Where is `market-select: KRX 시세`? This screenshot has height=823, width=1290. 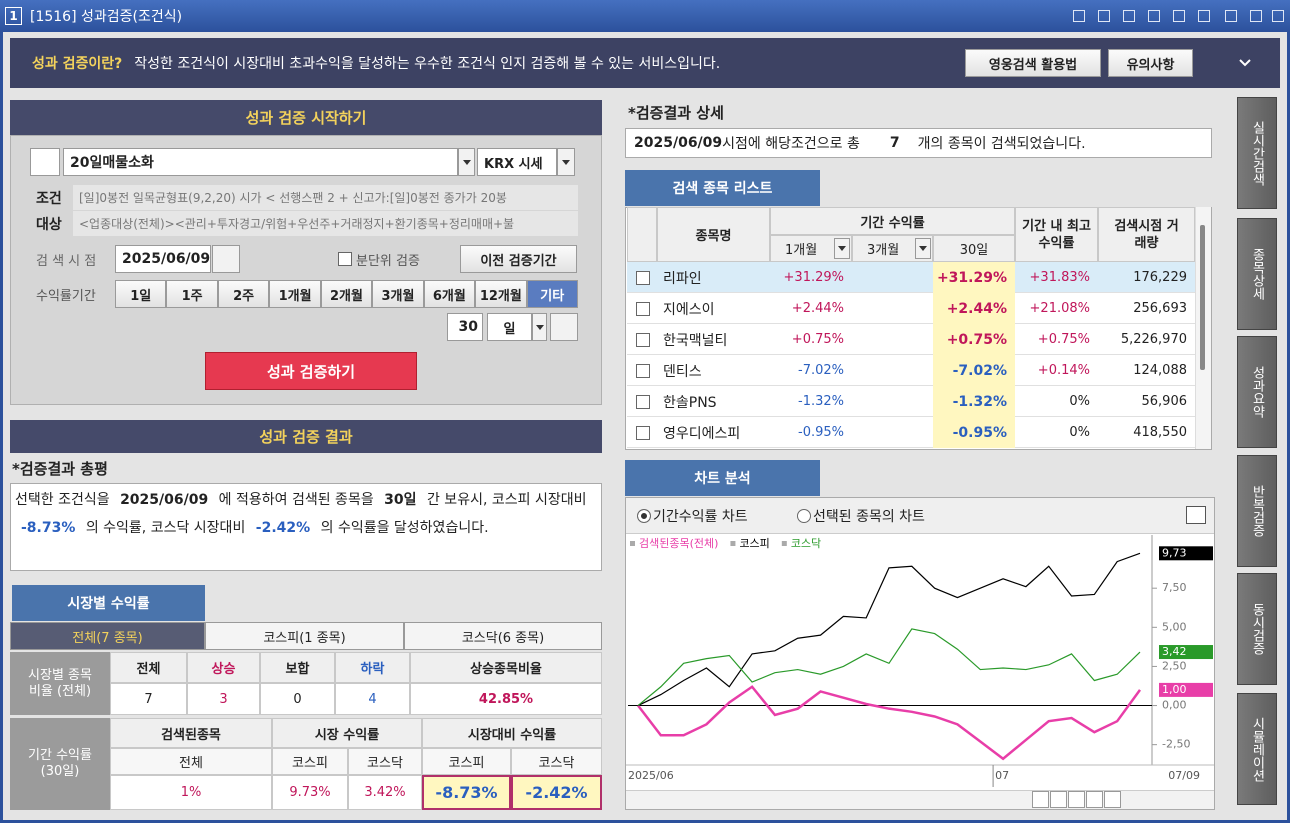 market-select: KRX 시세 is located at coordinates (517, 162).